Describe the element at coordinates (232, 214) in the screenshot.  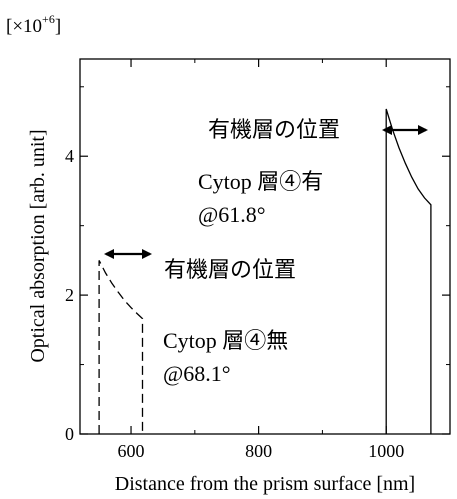
I see `upper-desc-line2: @61.8°` at that location.